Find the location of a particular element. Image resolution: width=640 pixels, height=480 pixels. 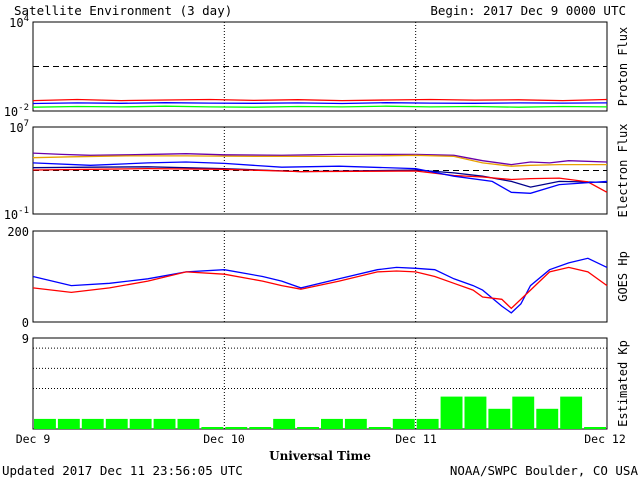

electron-series-purple is located at coordinates (320, 159).